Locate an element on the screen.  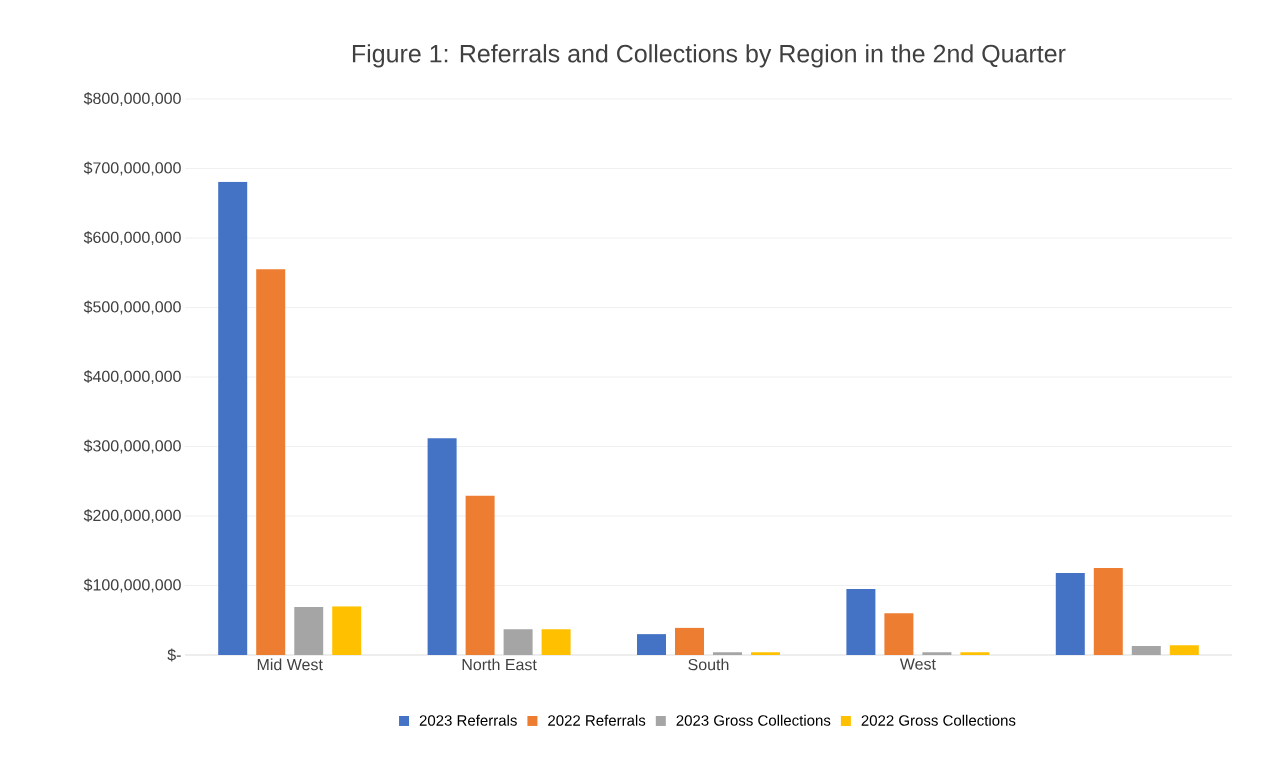
y-tick-label: $600,000,000 is located at coordinates (132, 238).